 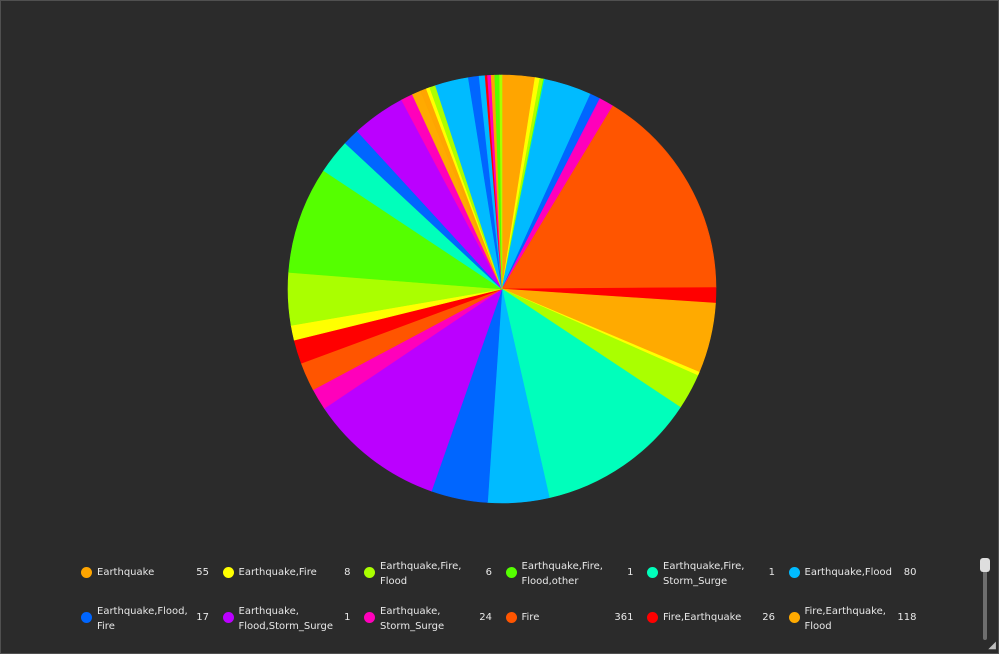 I want to click on legend-label: Earthquake,Fire, so click(x=277, y=572).